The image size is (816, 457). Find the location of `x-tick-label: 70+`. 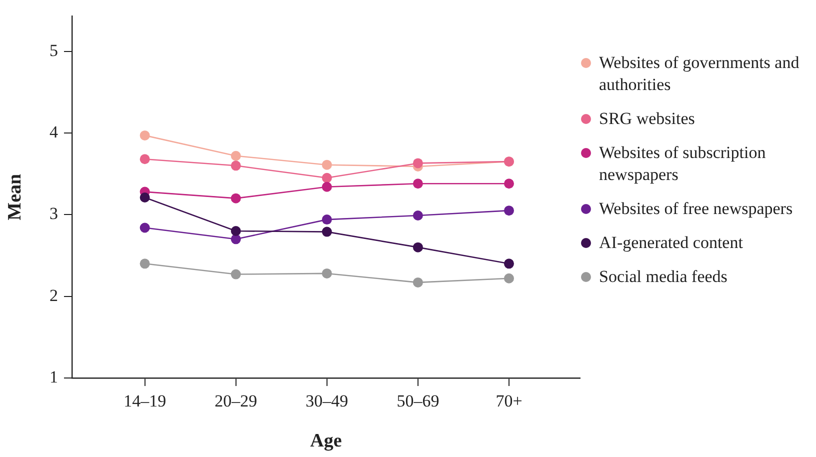

x-tick-label: 70+ is located at coordinates (509, 401).